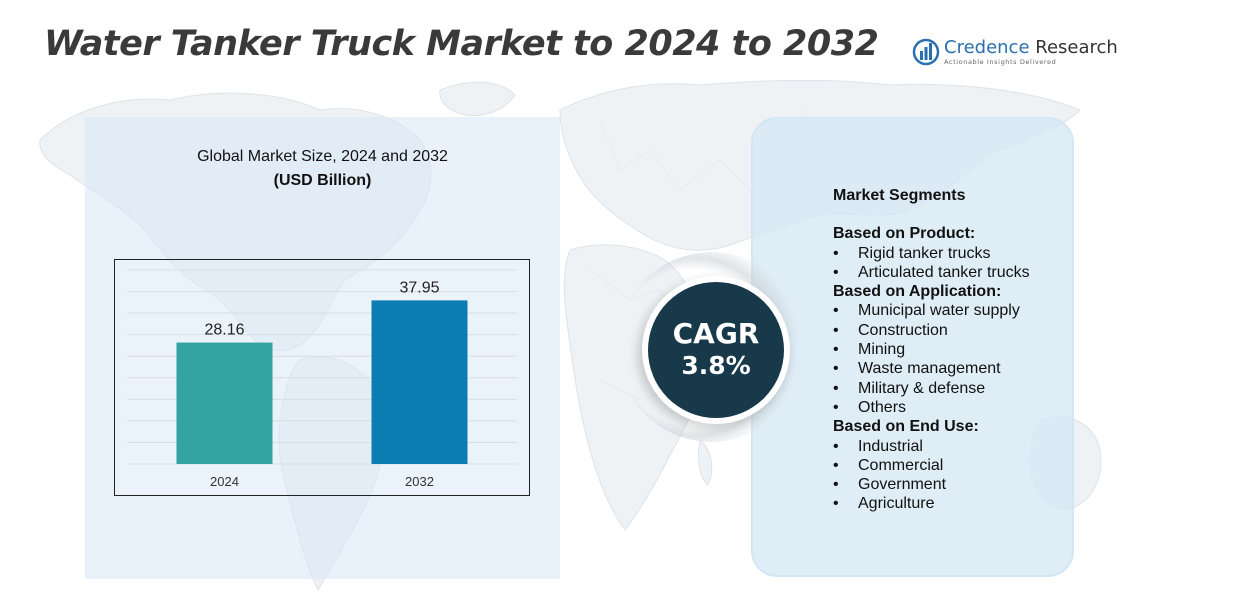  Describe the element at coordinates (1076, 47) in the screenshot. I see `logo-name-part2: Research` at that location.